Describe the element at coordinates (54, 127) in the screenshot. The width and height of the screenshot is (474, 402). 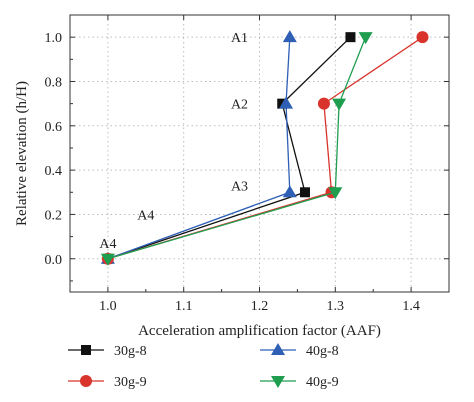
I see `y-tick-label: 0.6` at that location.